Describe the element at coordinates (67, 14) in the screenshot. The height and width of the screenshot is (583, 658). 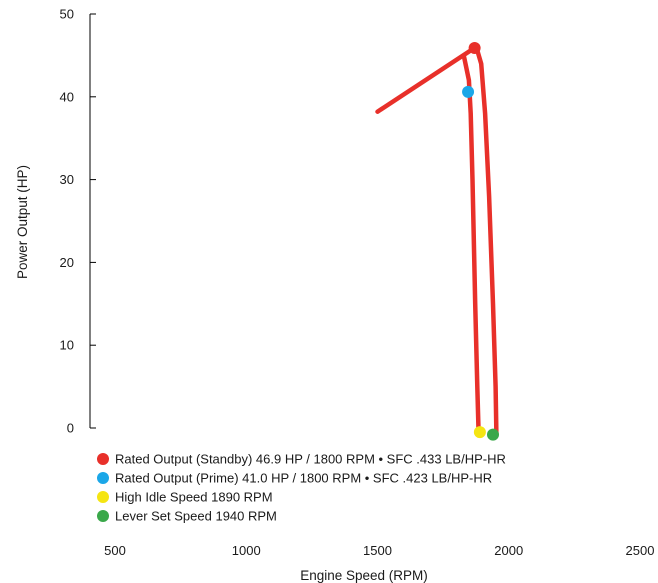
I see `y-tick-label: 50` at that location.